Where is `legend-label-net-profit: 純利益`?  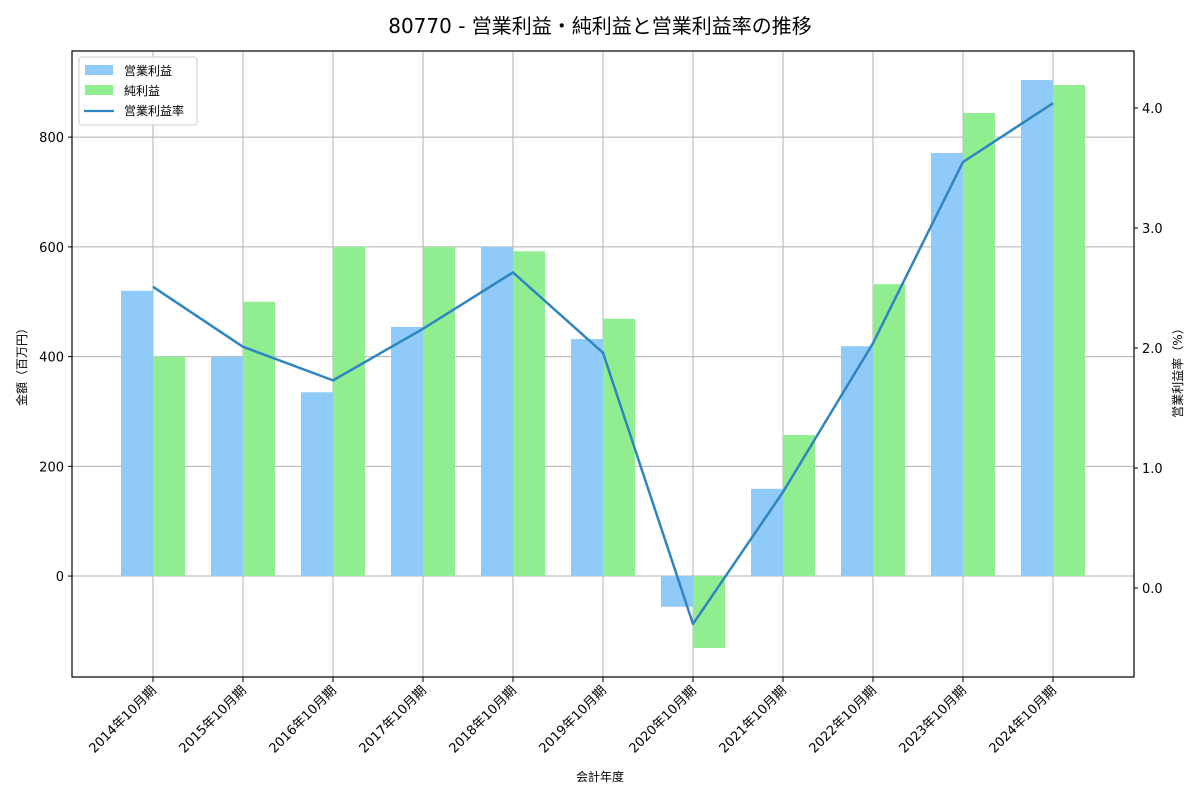 legend-label-net-profit: 純利益 is located at coordinates (142, 91).